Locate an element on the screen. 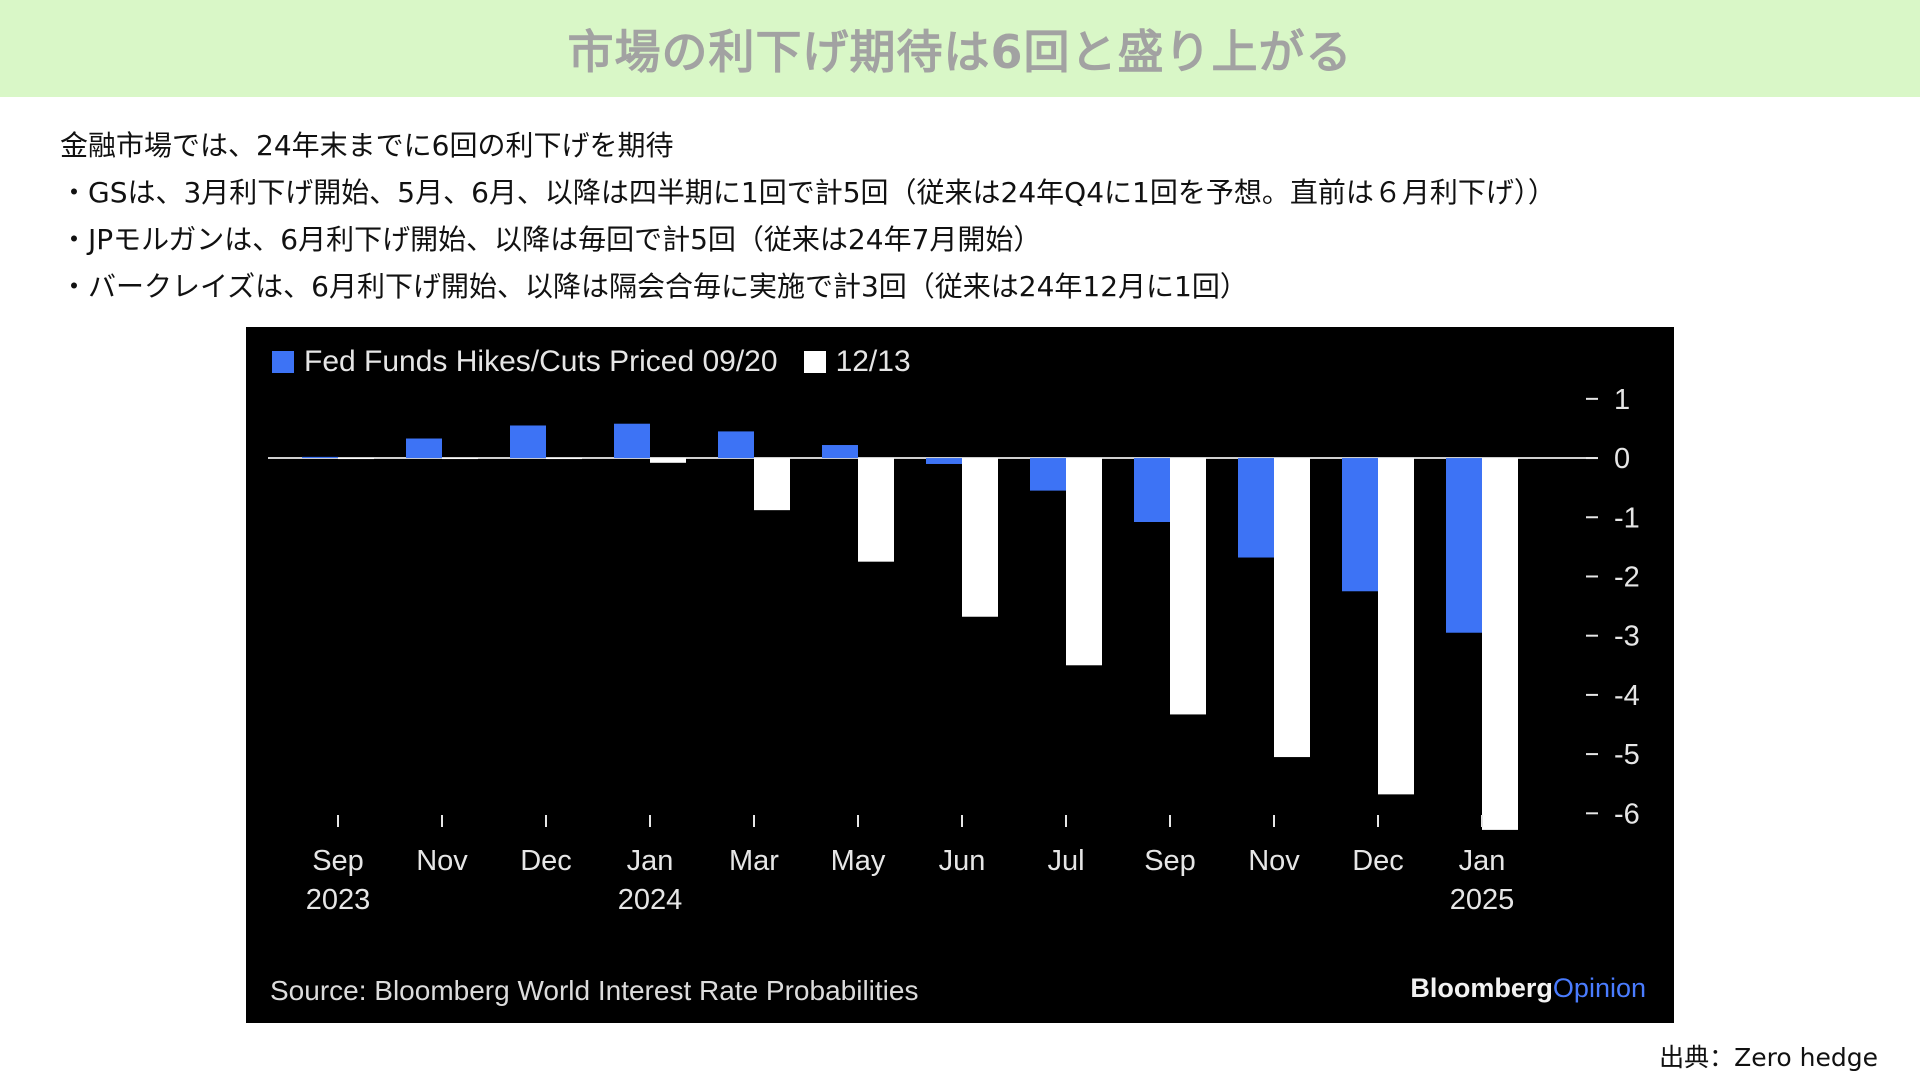 This screenshot has height=1080, width=1920. y-tick-label: 0 is located at coordinates (1622, 459).